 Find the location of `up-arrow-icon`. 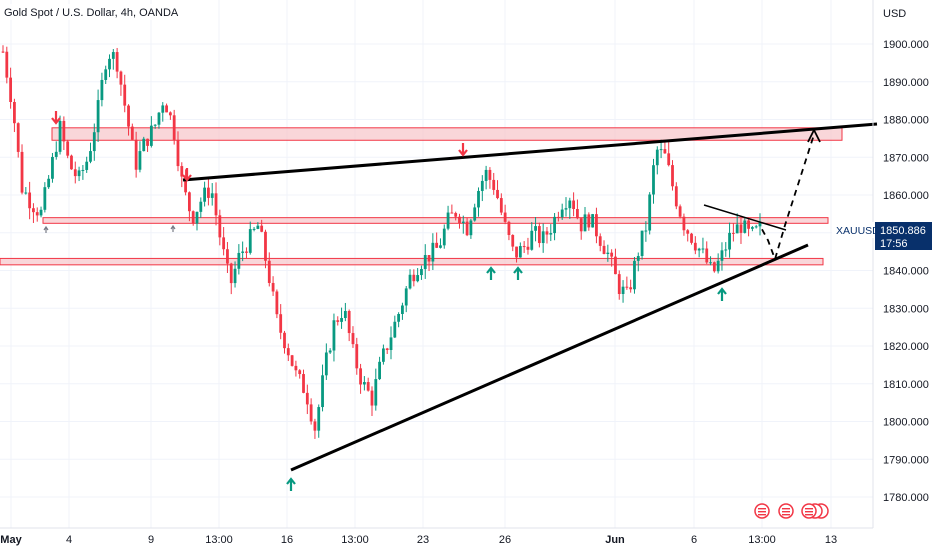

up-arrow-icon is located at coordinates (518, 273).